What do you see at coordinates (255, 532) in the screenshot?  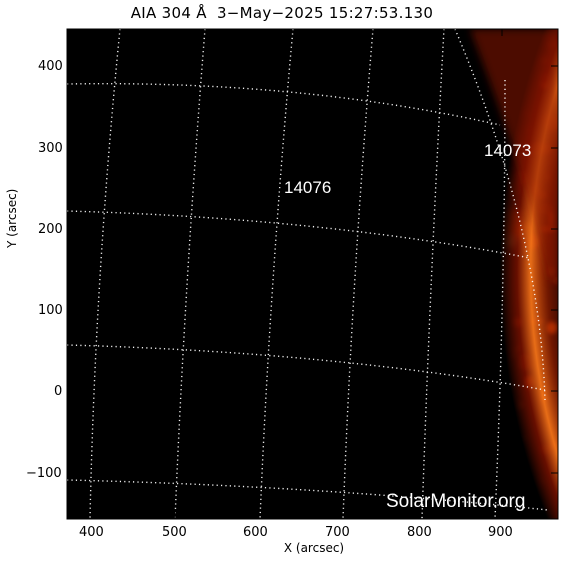 I see `x-tick-label: 600` at bounding box center [255, 532].